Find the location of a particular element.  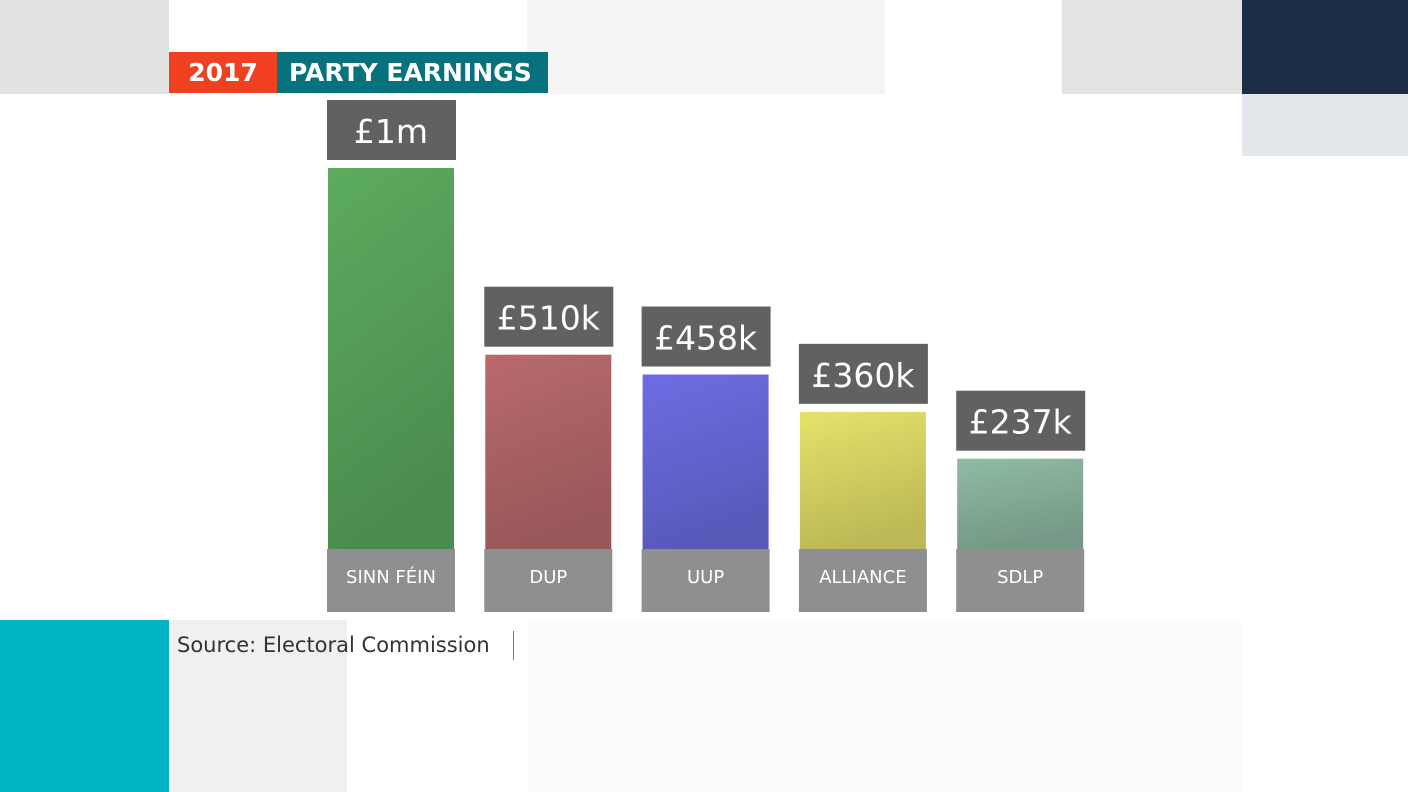

value-label: £237k is located at coordinates (1021, 422).